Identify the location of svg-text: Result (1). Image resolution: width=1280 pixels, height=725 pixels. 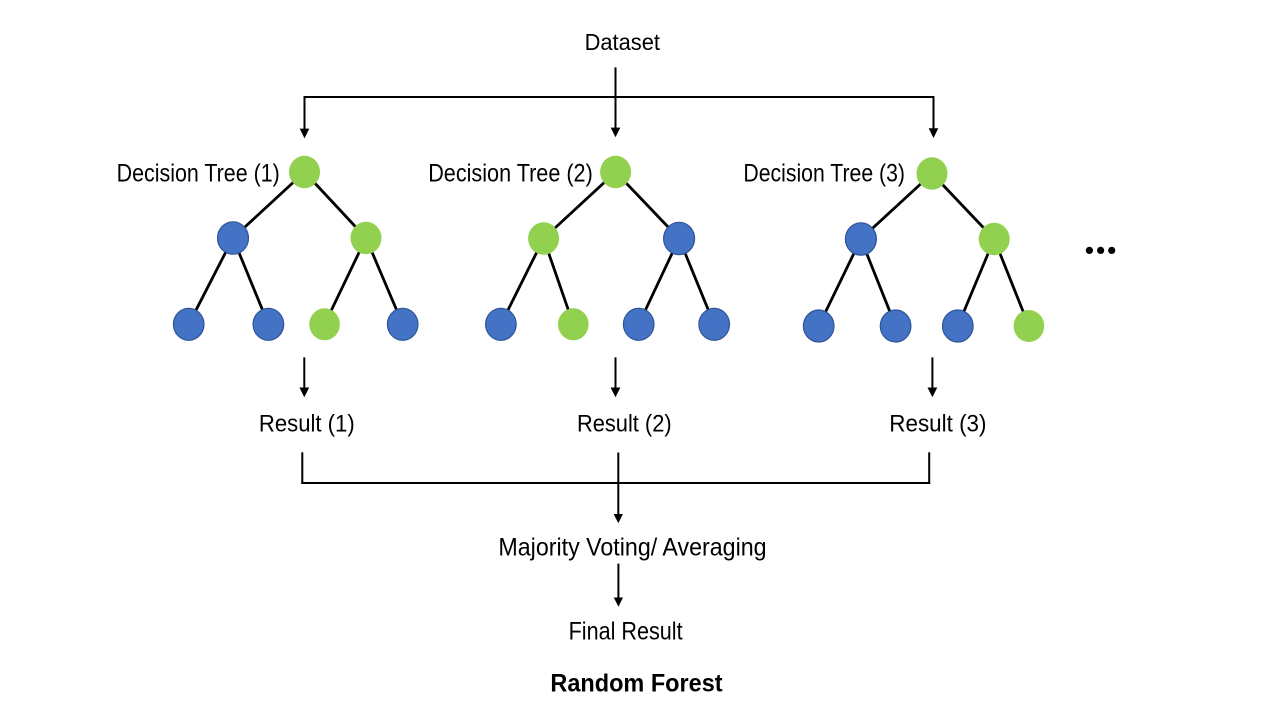
(307, 424).